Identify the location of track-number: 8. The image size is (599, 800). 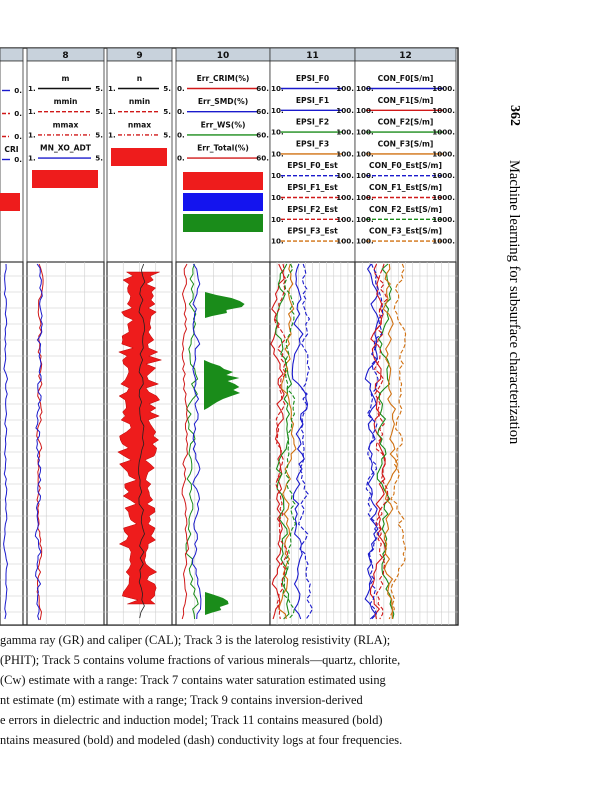
(65, 56).